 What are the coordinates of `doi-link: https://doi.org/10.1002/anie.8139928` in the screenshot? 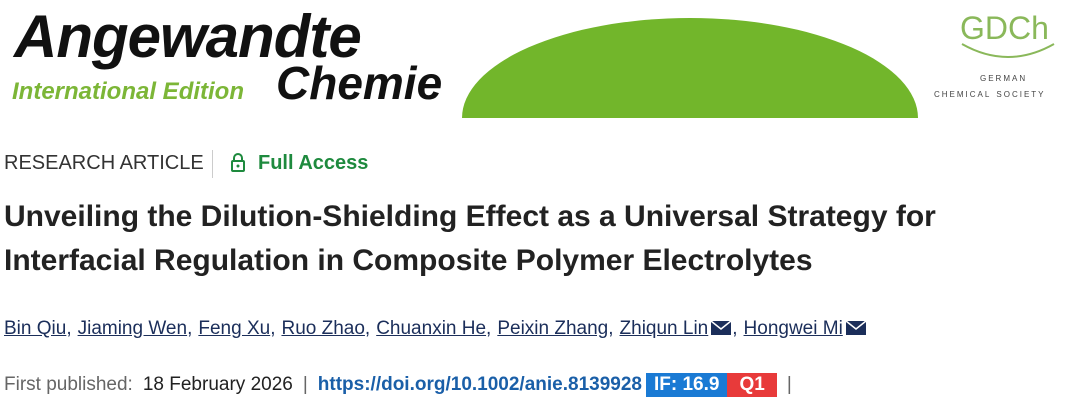 It's located at (479, 384).